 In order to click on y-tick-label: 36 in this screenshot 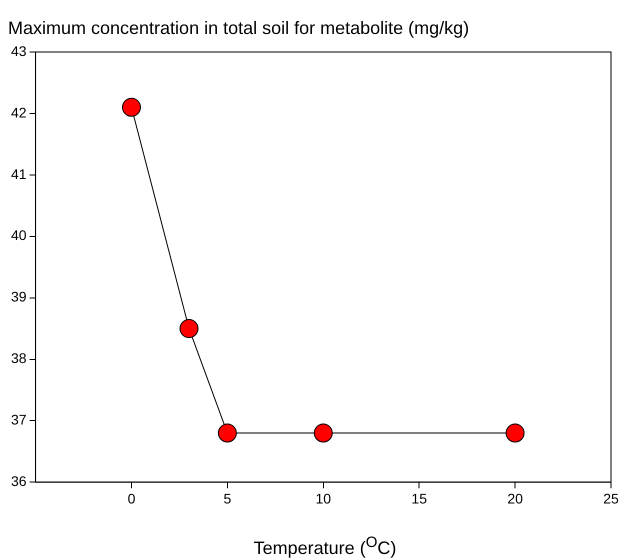, I will do `click(18, 481)`.